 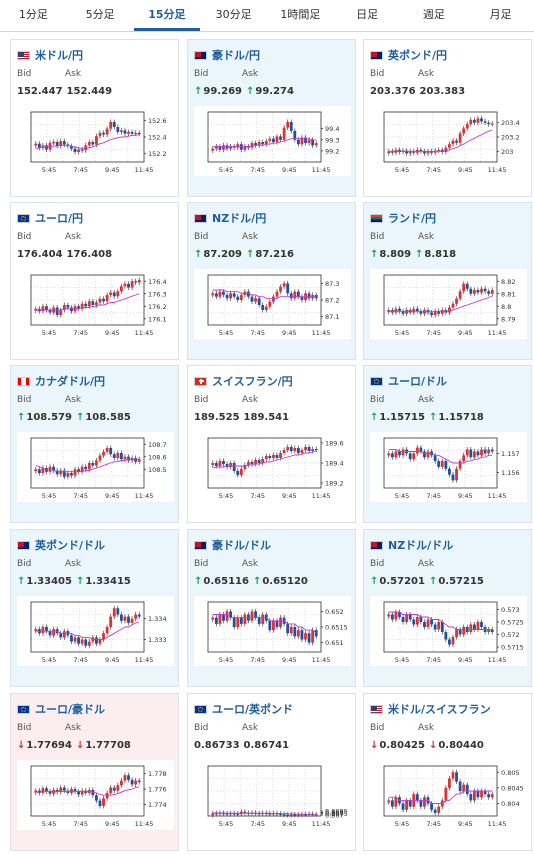 I want to click on bid-value: ↑0.65116, so click(x=221, y=581).